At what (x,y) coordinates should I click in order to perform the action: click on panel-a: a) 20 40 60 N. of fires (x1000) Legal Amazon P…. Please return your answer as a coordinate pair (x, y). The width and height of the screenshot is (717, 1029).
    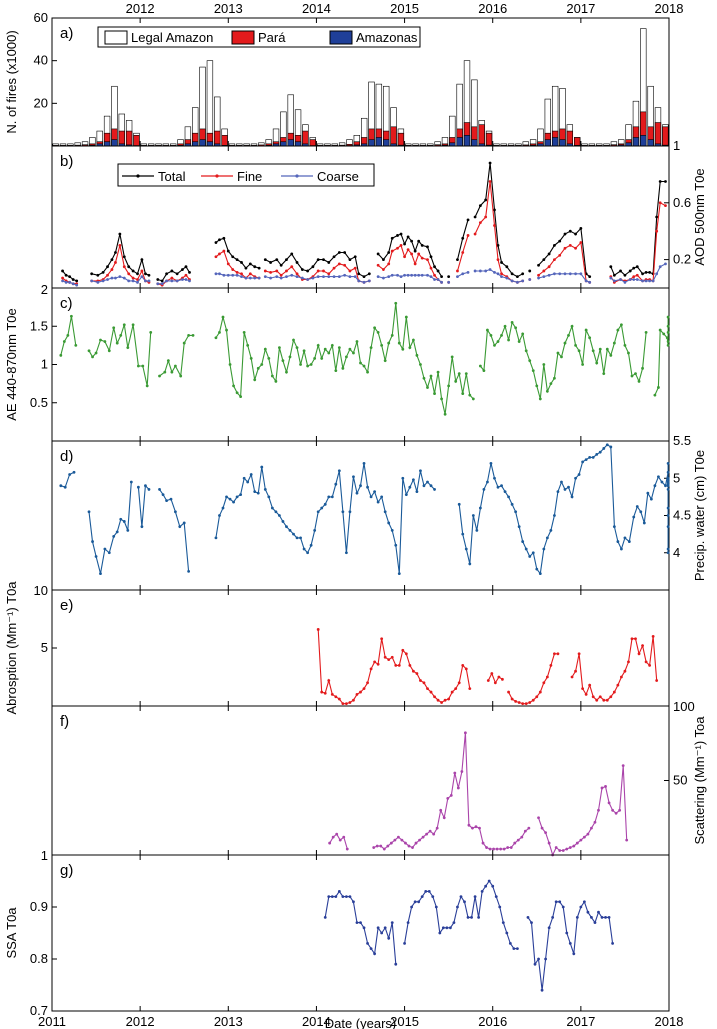
    Looking at the image, I should click on (337, 78).